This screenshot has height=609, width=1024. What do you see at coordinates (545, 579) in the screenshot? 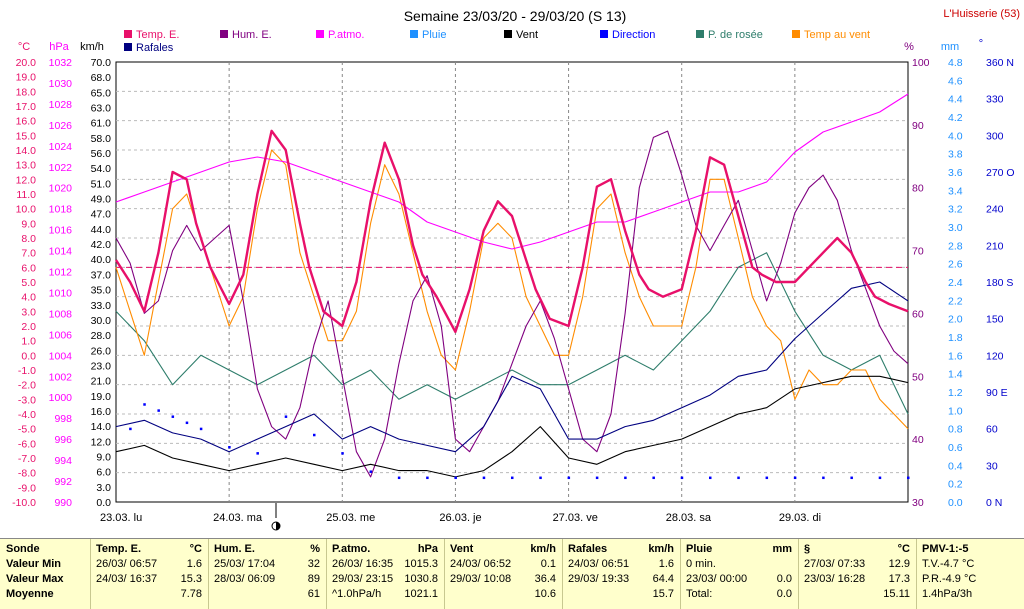
I see `summary-max-value: 36.4` at bounding box center [545, 579].